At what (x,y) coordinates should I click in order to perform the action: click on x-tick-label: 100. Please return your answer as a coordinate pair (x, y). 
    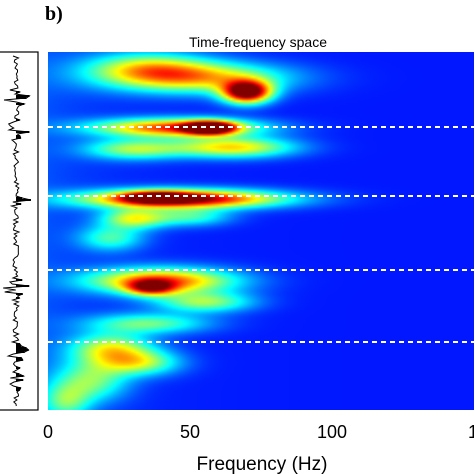
    Looking at the image, I should click on (332, 432).